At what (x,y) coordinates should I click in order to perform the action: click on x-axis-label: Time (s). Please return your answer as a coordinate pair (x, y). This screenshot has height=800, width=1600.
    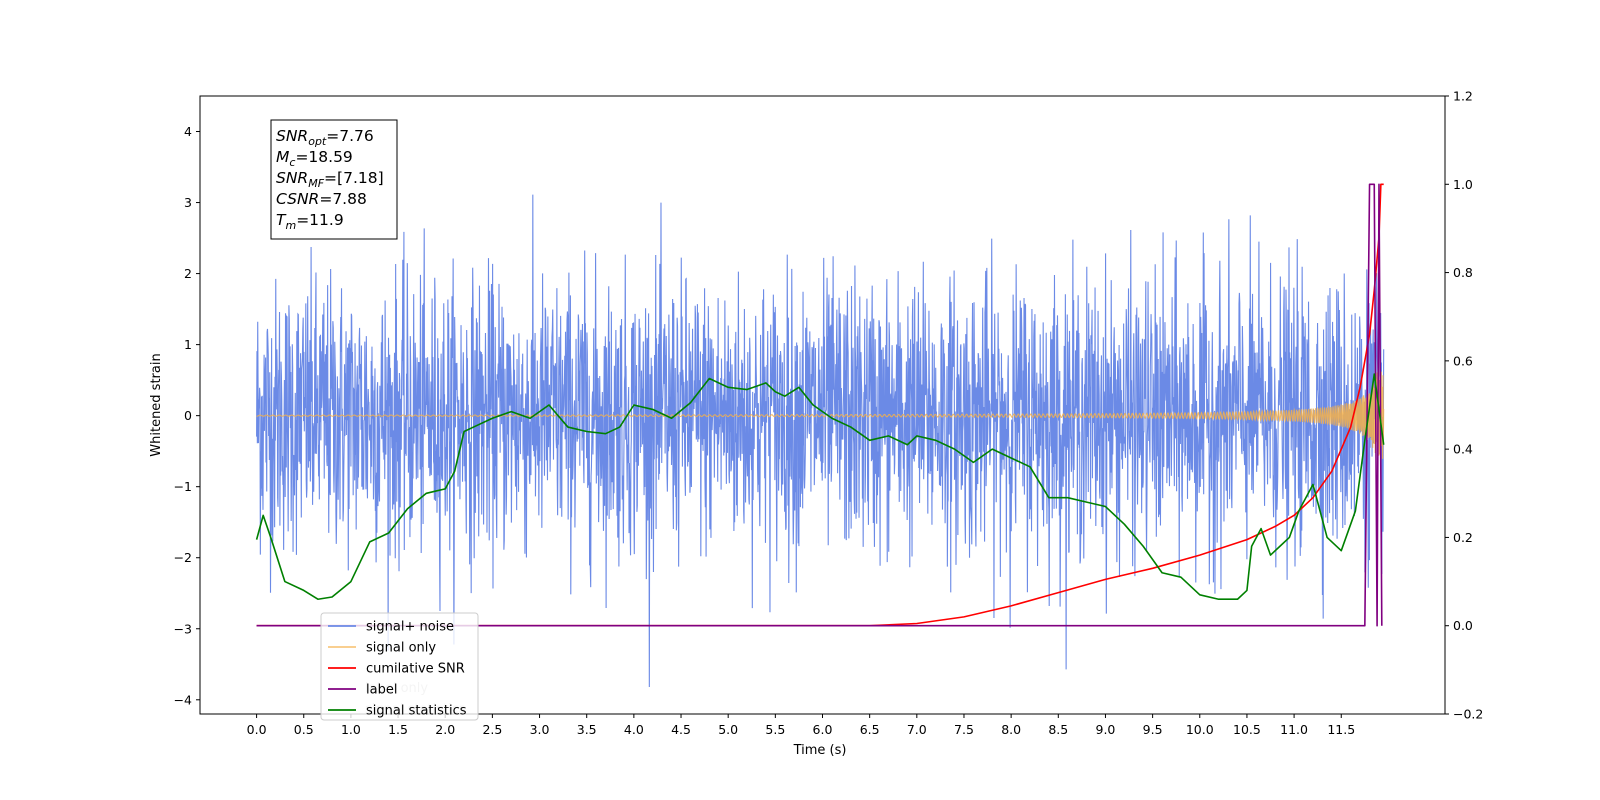
    Looking at the image, I should click on (820, 750).